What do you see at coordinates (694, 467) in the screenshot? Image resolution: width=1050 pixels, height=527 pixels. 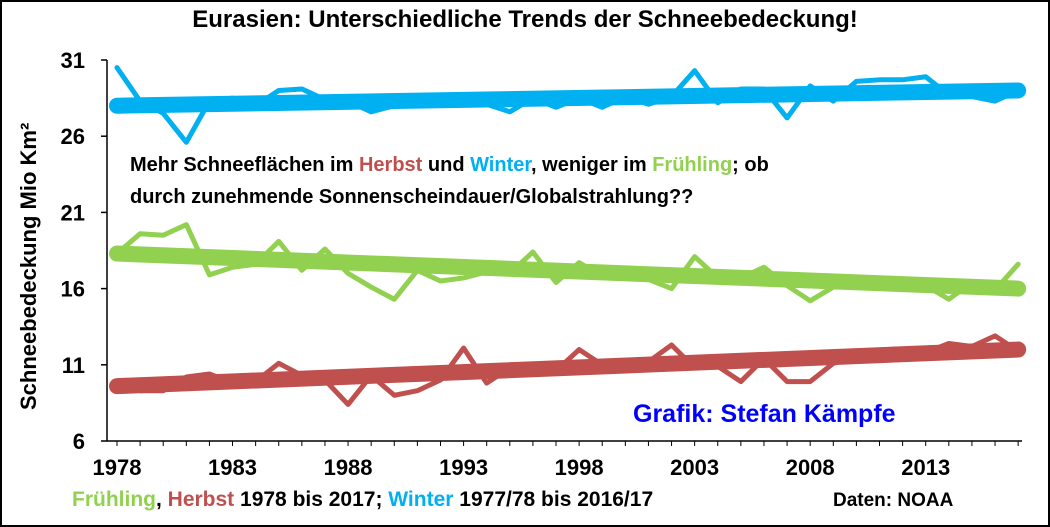 I see `x-tick-label: 2003` at bounding box center [694, 467].